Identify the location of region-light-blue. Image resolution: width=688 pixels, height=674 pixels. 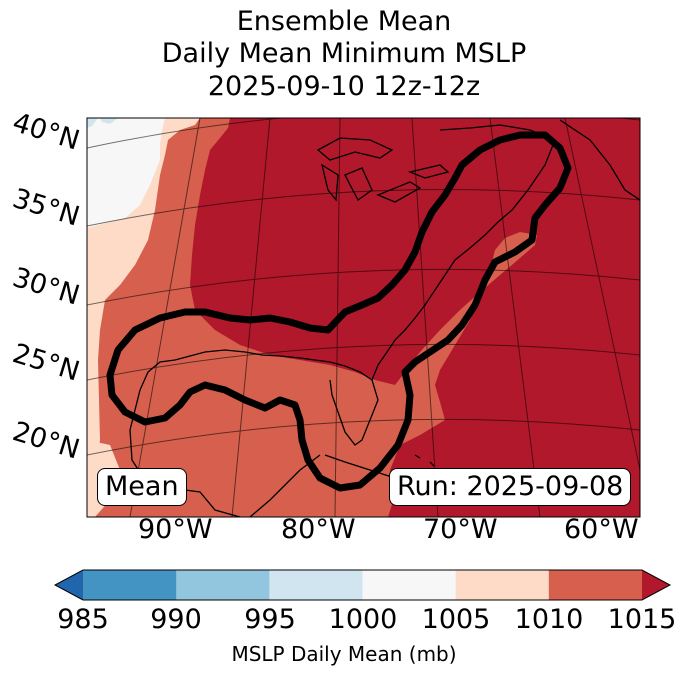
(92, 123).